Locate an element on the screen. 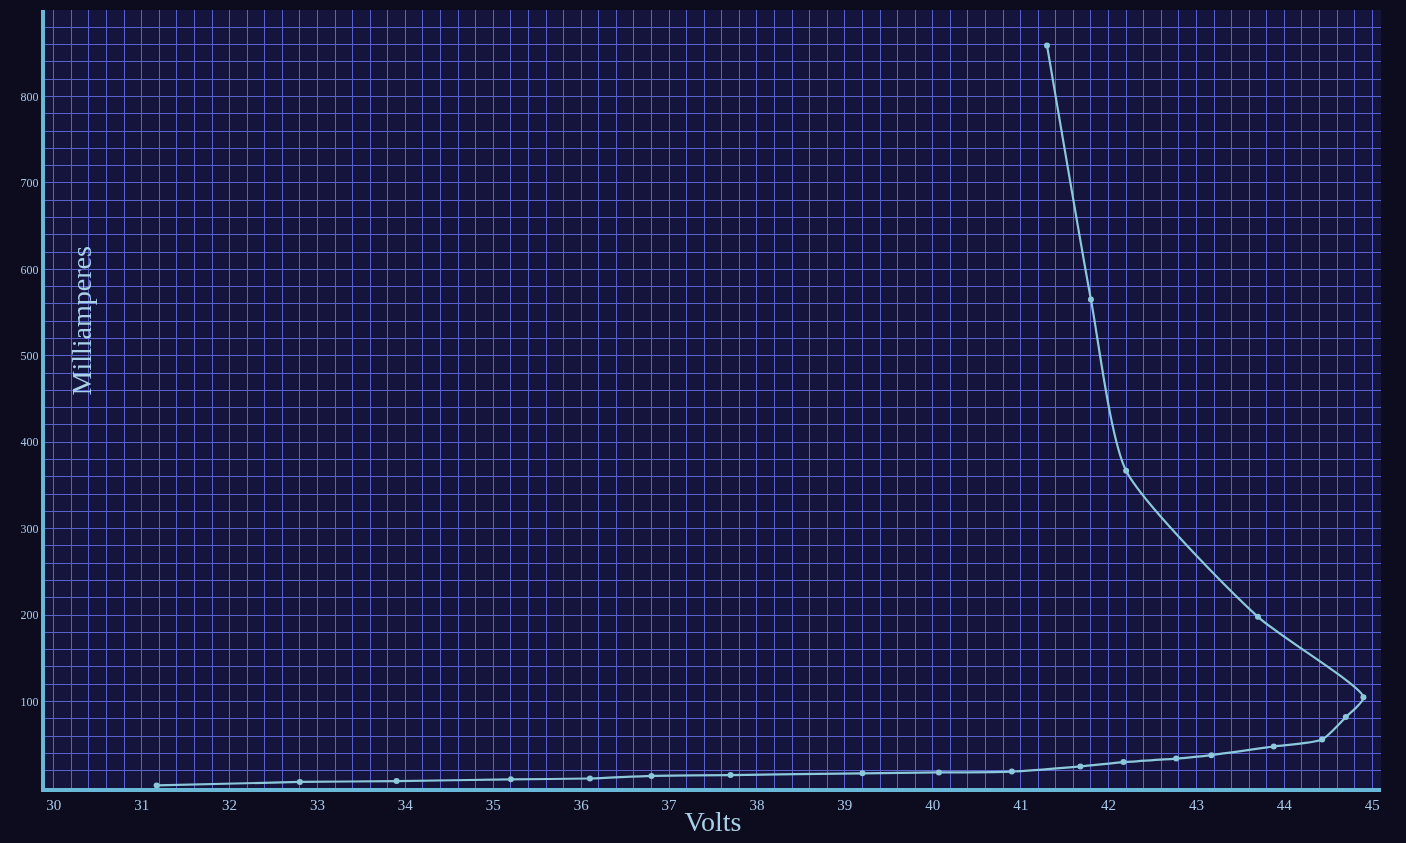 This screenshot has width=1406, height=843. y-tick-label: 200 is located at coordinates (29, 615).